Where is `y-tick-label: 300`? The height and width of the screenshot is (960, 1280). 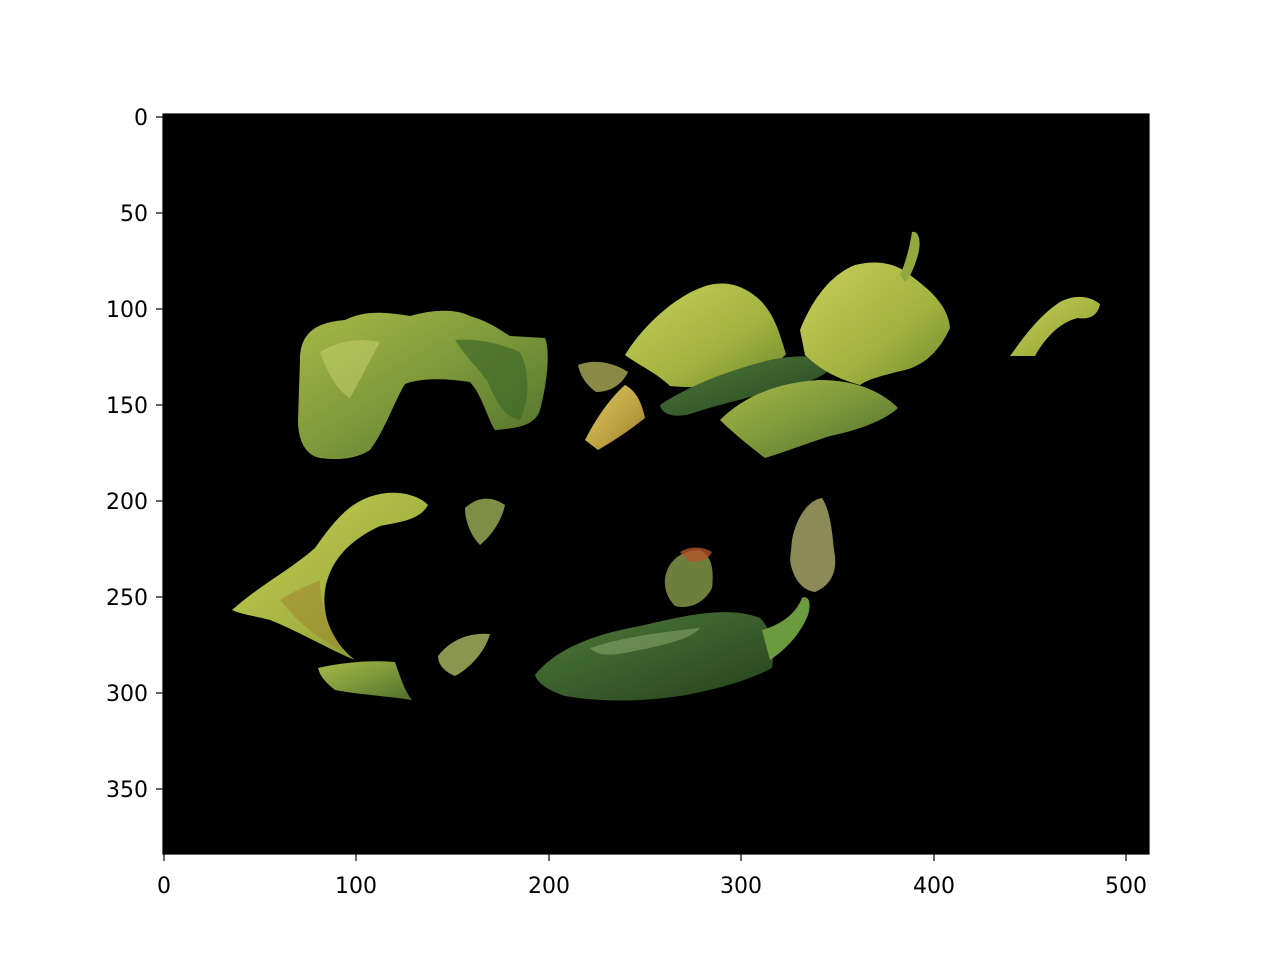 y-tick-label: 300 is located at coordinates (127, 694).